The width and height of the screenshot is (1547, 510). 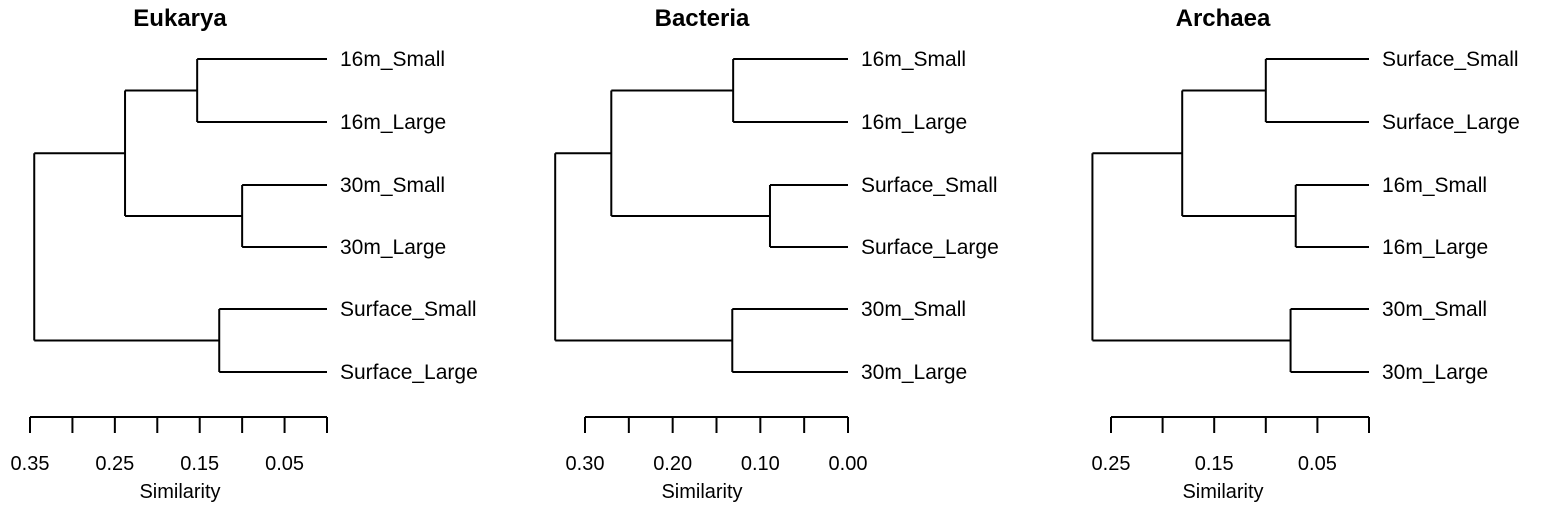 I want to click on similarity-axis: 0.35 0.25 0.15 0.05, so click(x=169, y=445).